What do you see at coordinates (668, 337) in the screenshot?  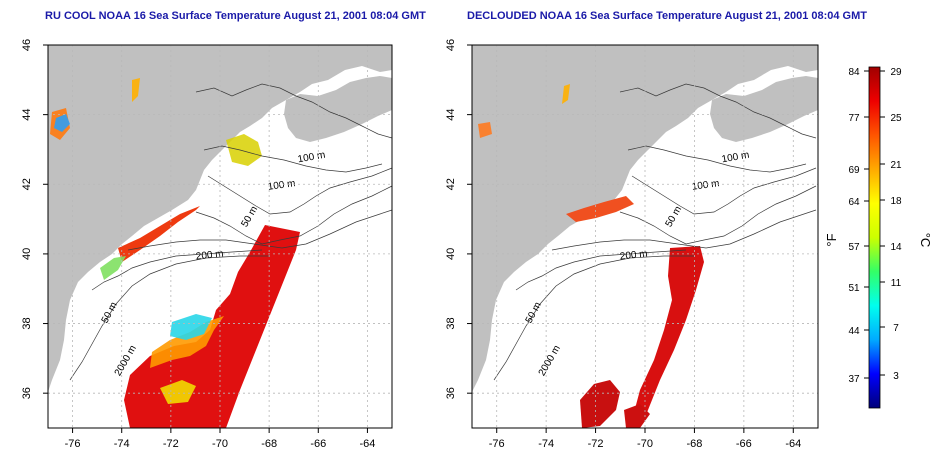 I see `sst-patch-offshore` at bounding box center [668, 337].